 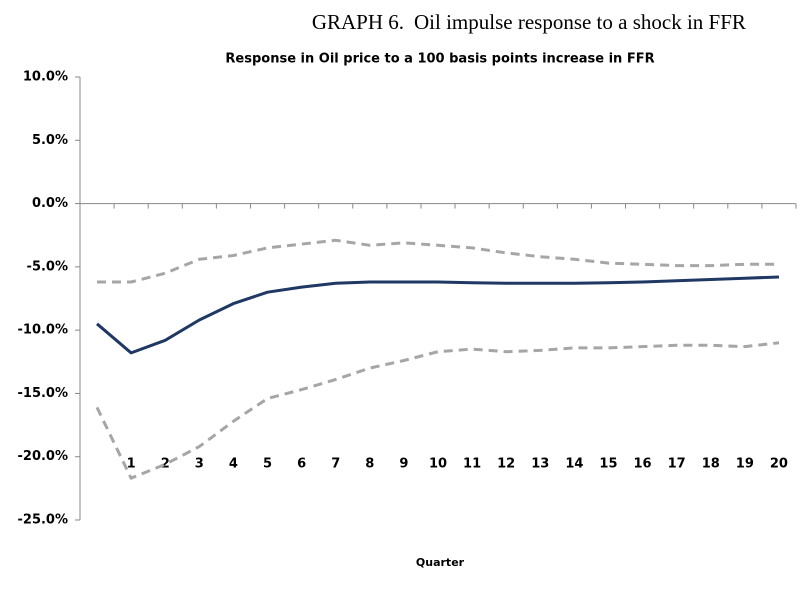 What do you see at coordinates (677, 464) in the screenshot?
I see `x-tick-label: 17` at bounding box center [677, 464].